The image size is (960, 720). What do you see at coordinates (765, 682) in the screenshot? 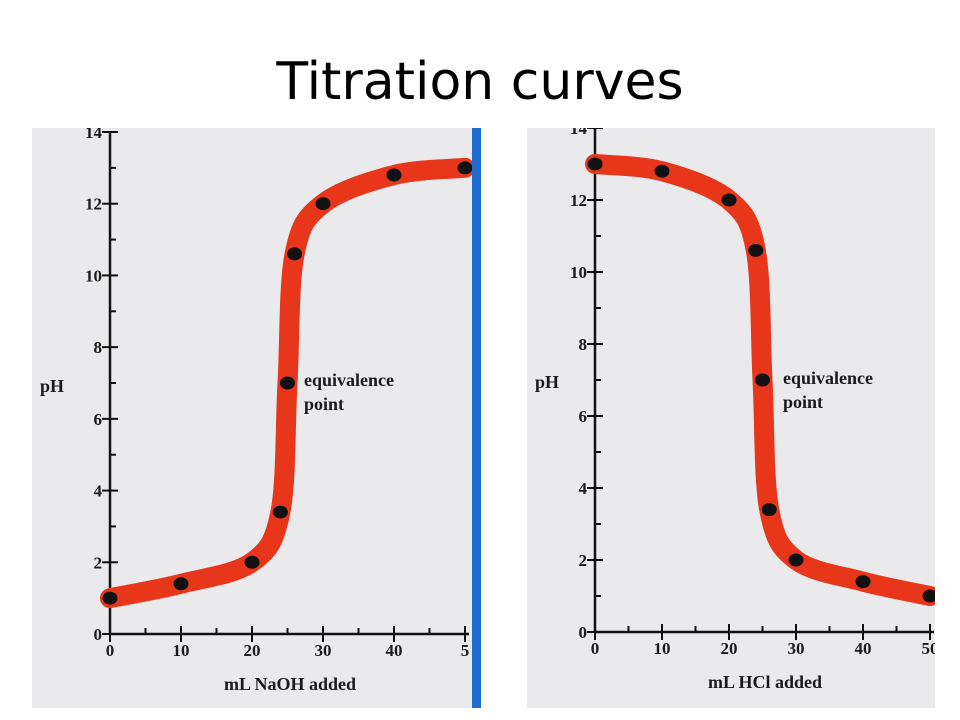
I see `x-axis-title: mL HCl added` at bounding box center [765, 682].